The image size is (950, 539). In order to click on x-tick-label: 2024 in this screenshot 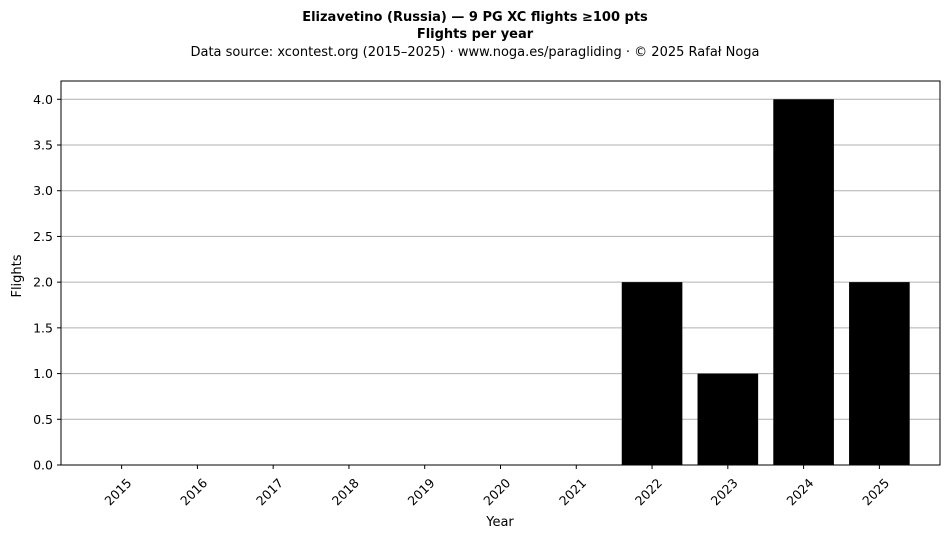, I will do `click(799, 491)`.